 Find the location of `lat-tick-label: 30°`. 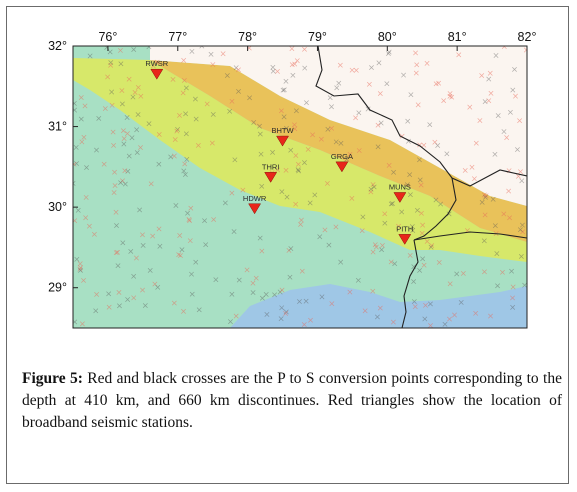

lat-tick-label: 30° is located at coordinates (57, 207).